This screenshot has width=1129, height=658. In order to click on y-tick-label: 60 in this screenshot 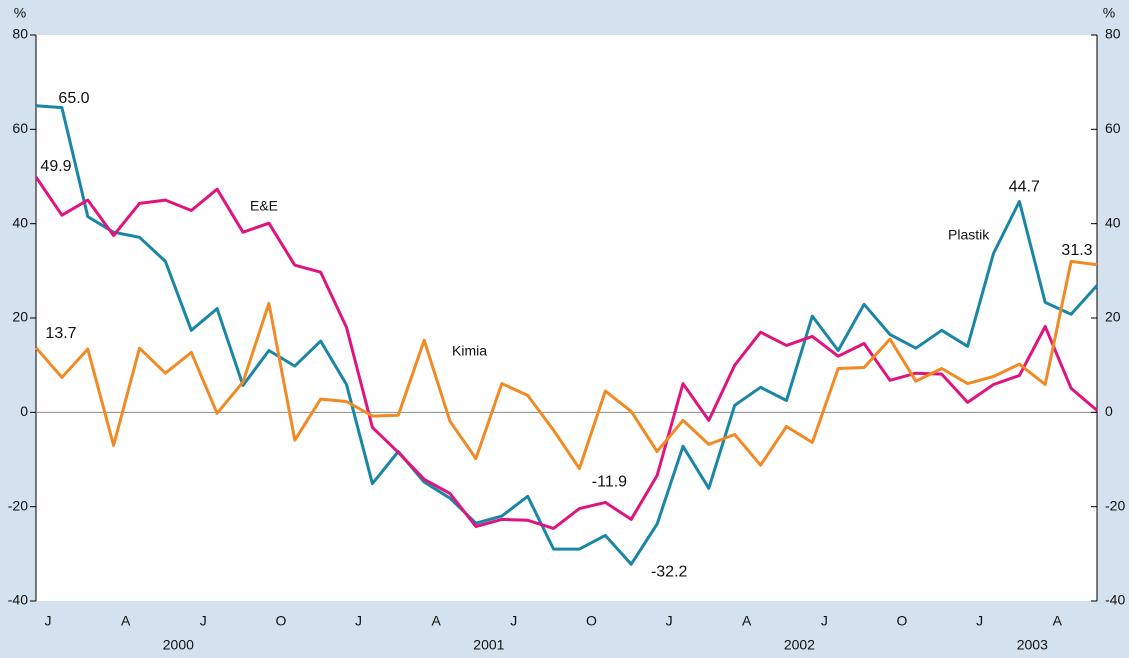, I will do `click(20, 128)`.